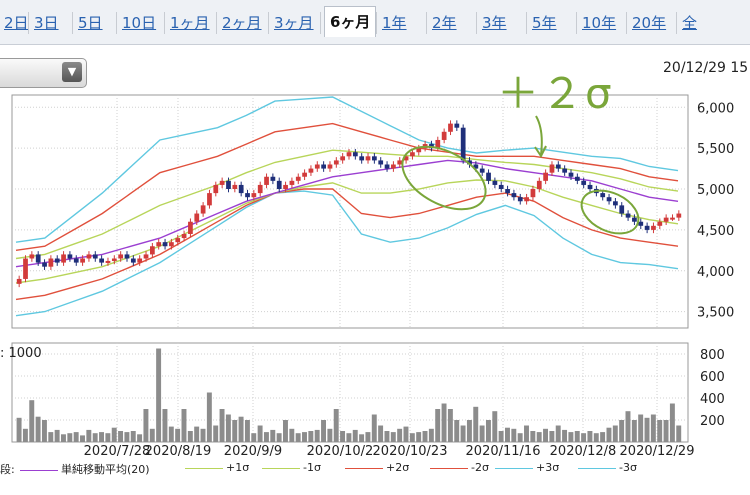  I want to click on chevron-down-icon: ▼, so click(72, 72).